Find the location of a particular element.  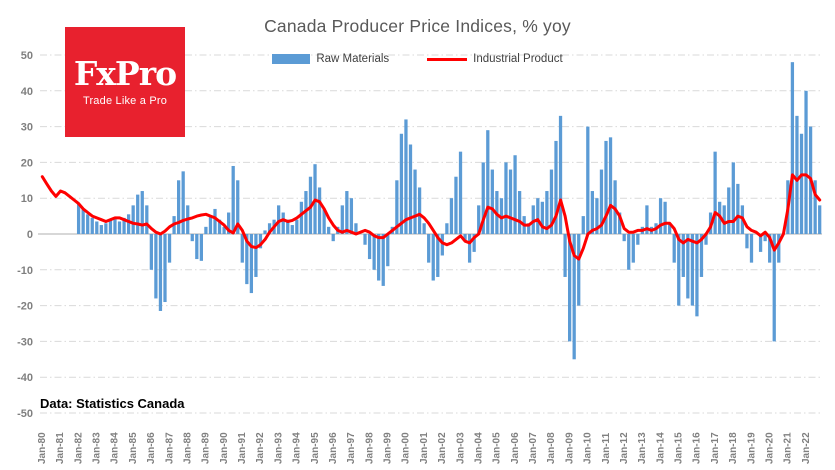

x-tick-label: Jan-82 is located at coordinates (78, 448).